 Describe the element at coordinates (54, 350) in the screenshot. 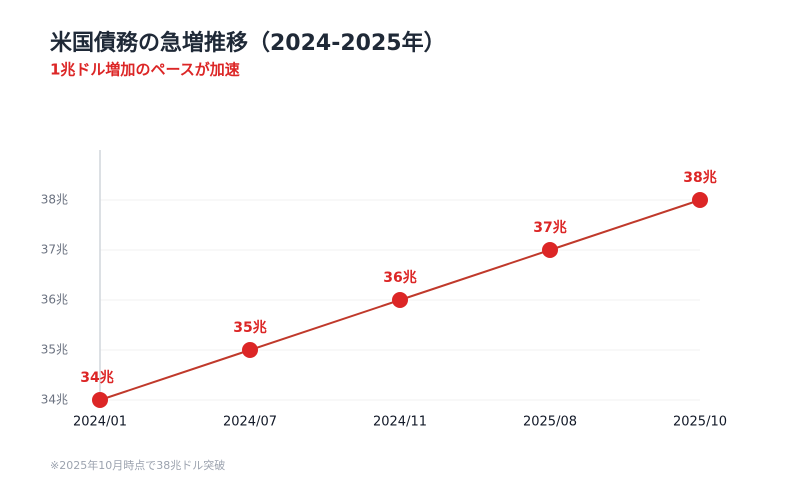

I see `y-tick-label: 35兆` at that location.